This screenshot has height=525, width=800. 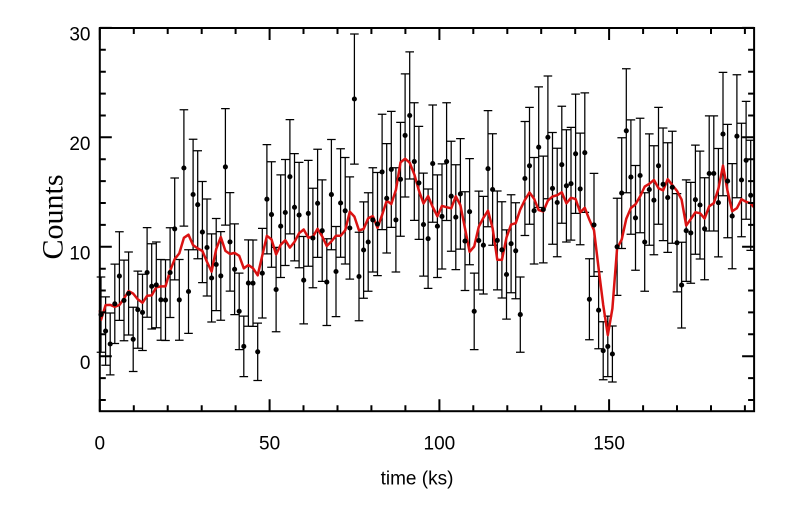 I want to click on svg-text: 150, so click(x=609, y=443).